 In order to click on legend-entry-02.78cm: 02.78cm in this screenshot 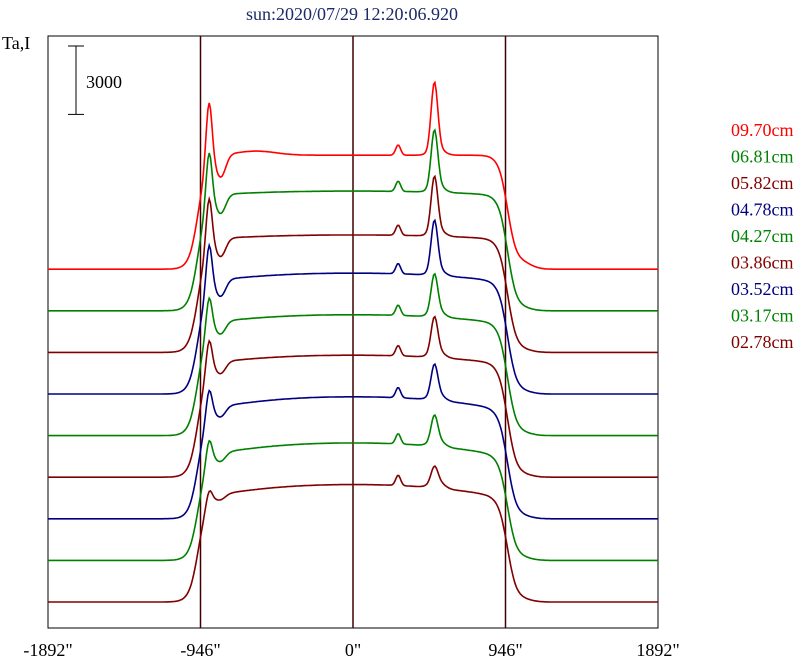, I will do `click(762, 342)`.